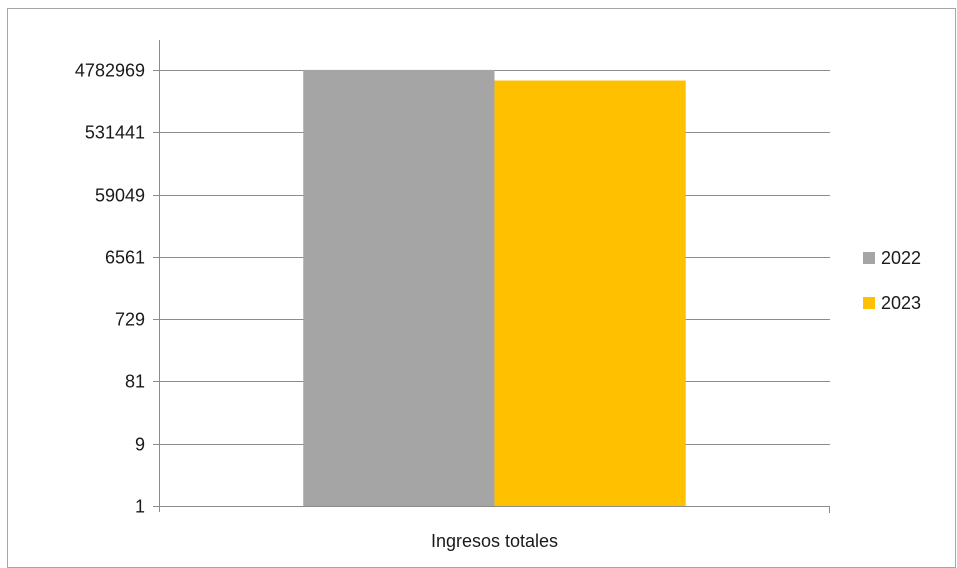 This screenshot has height=568, width=957. I want to click on y-tick-labels: 1 9 81 729 6561 59049 531441 4782969, so click(110, 289).